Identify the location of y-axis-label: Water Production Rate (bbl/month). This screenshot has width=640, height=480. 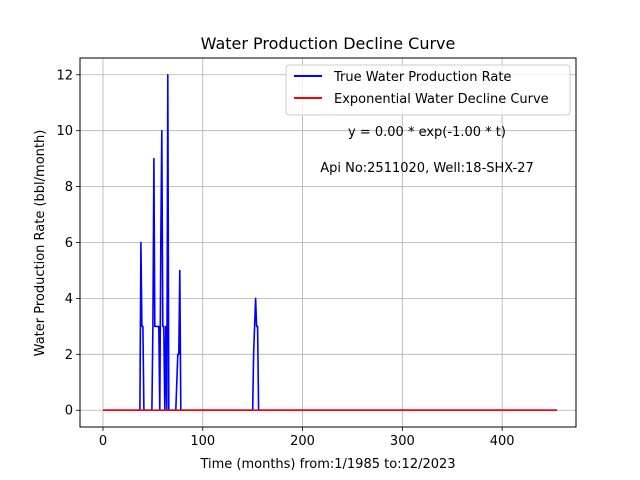
(40, 243).